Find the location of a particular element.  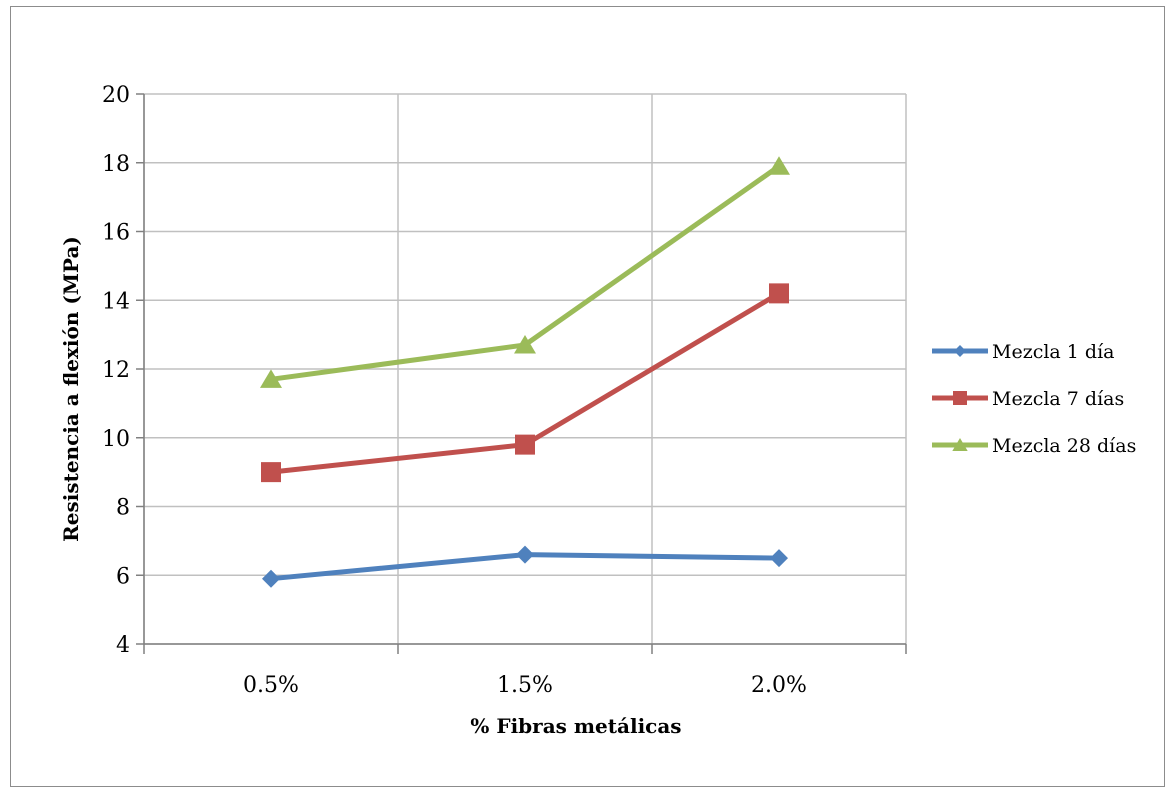

legend-item: Mezcla 1 día is located at coordinates (1023, 352).